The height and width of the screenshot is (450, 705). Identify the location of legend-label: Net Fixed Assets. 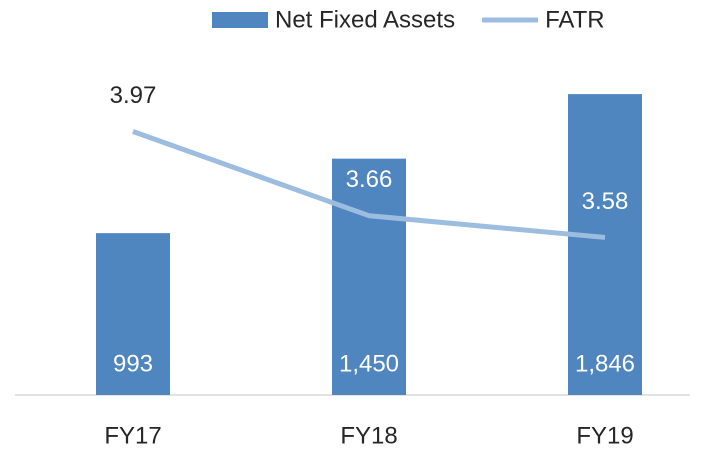
(365, 19).